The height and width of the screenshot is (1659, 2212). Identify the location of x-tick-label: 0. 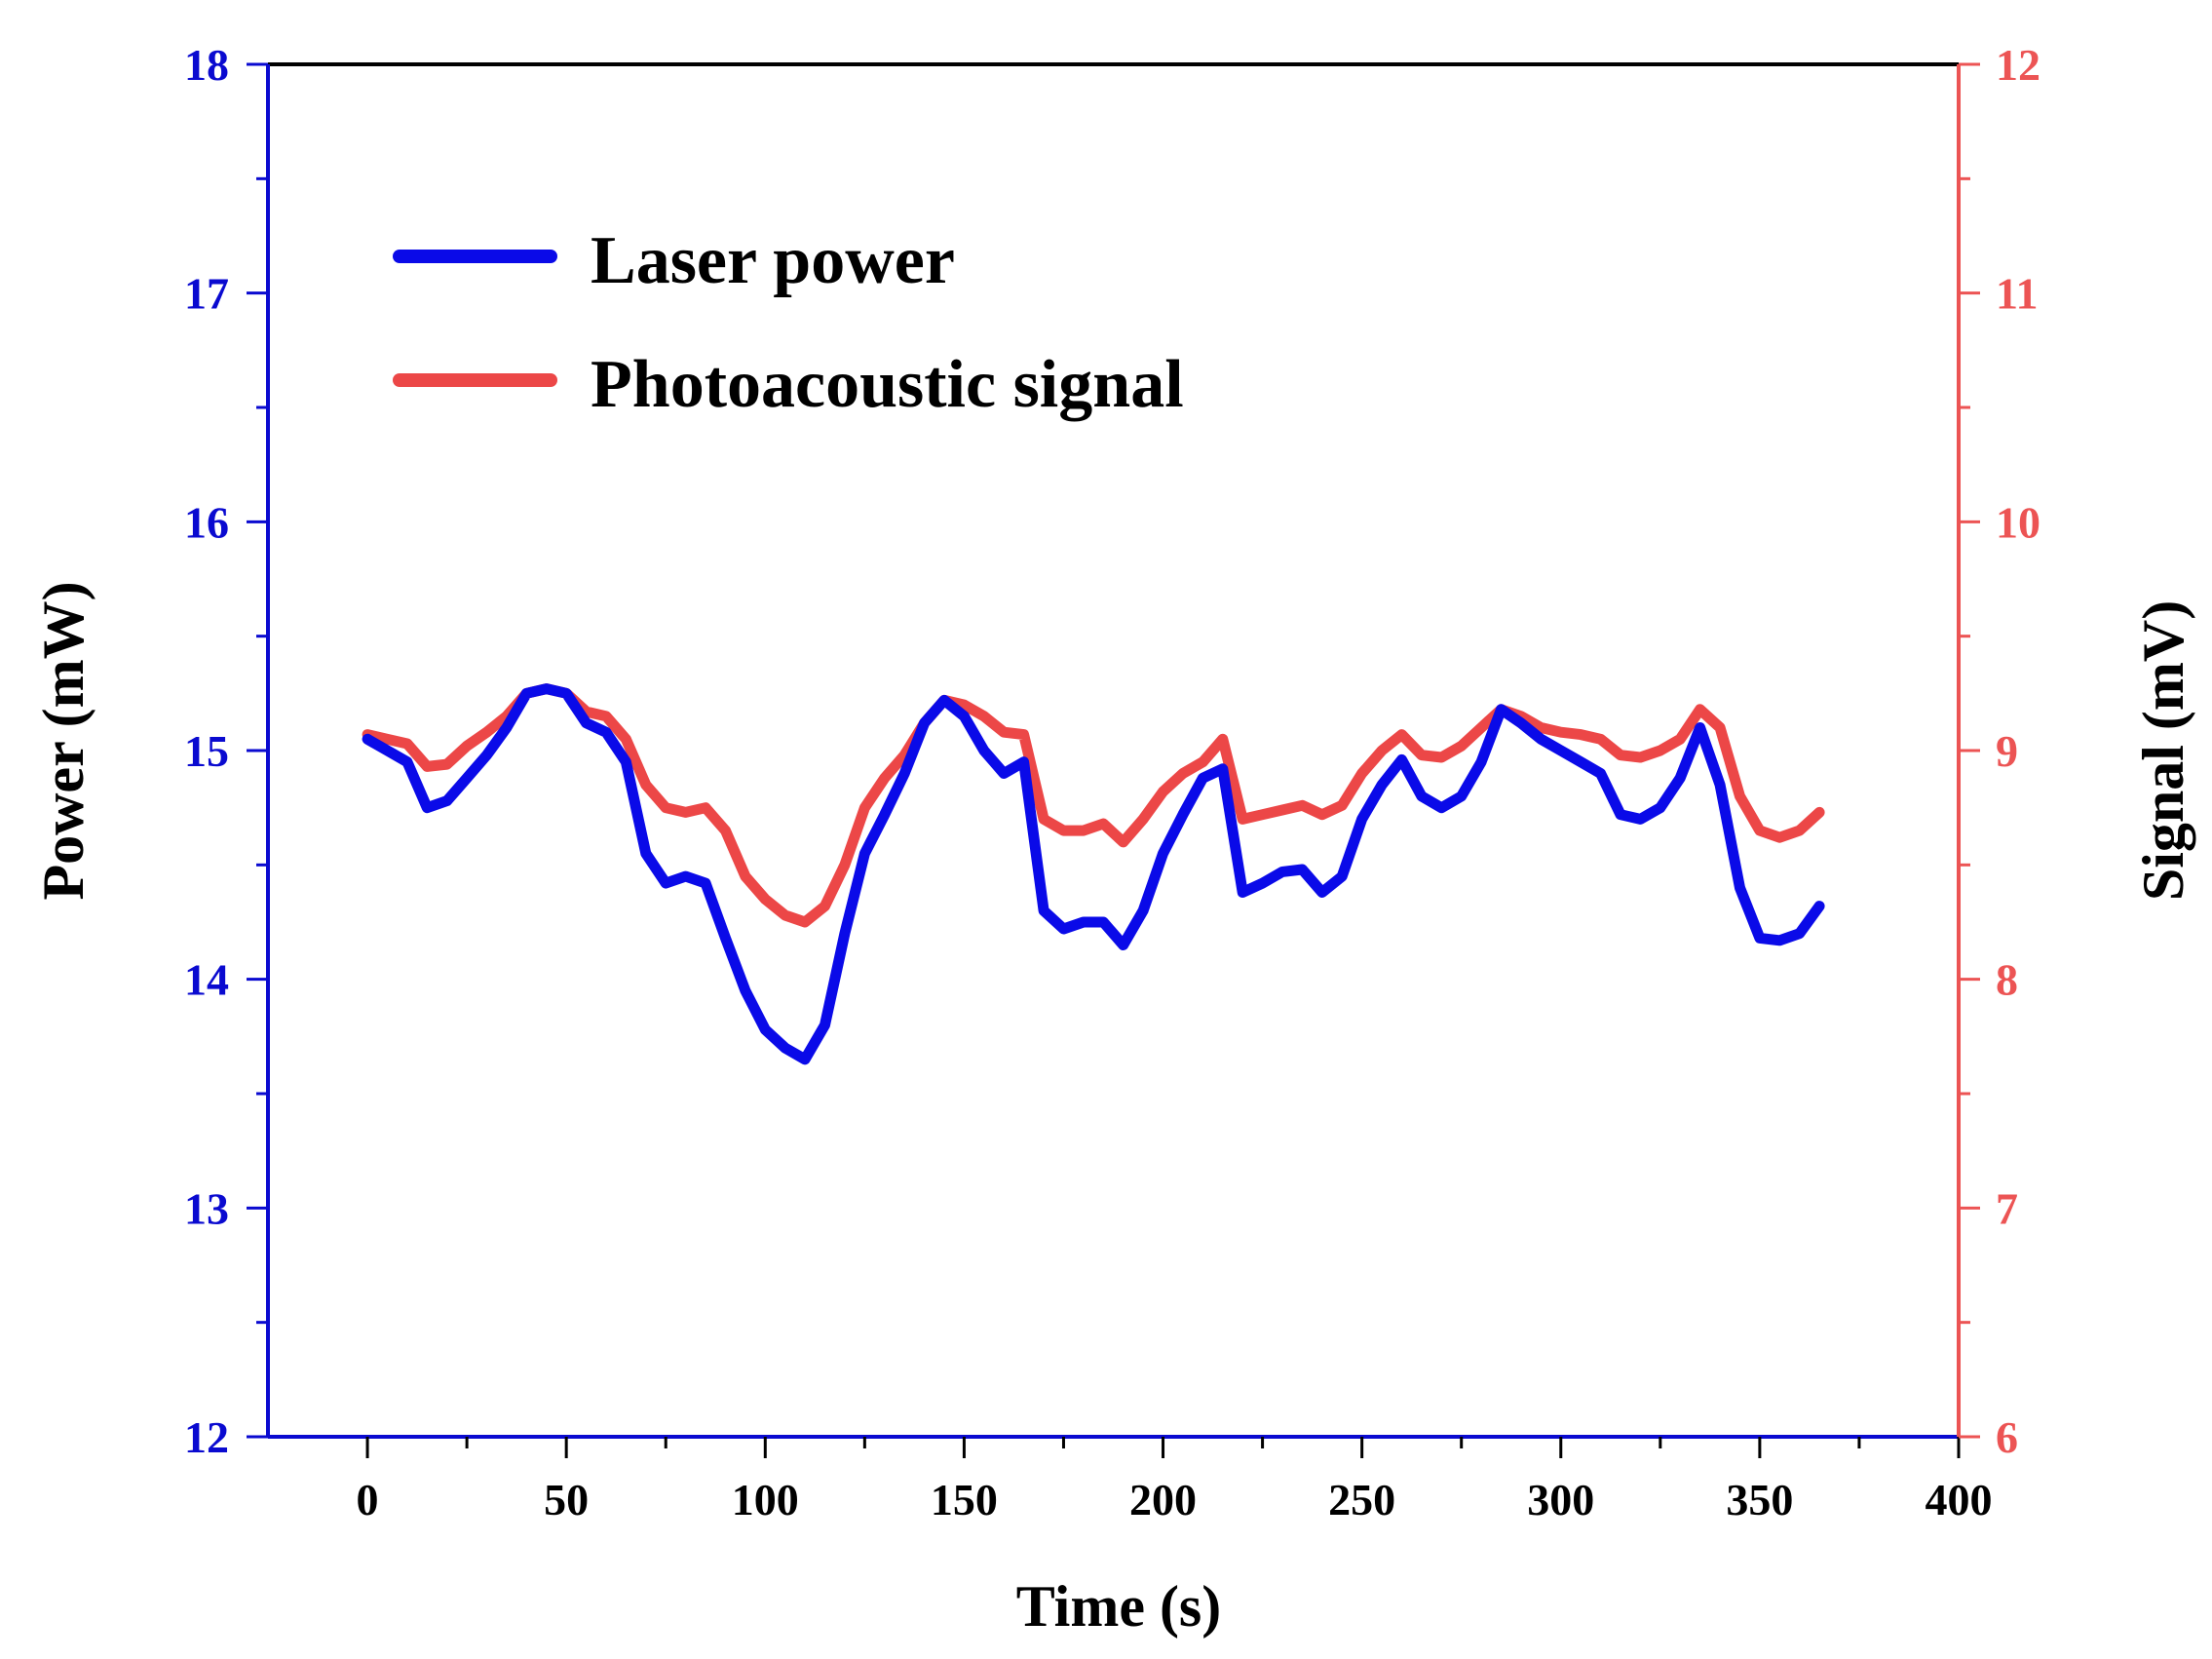
(368, 1500).